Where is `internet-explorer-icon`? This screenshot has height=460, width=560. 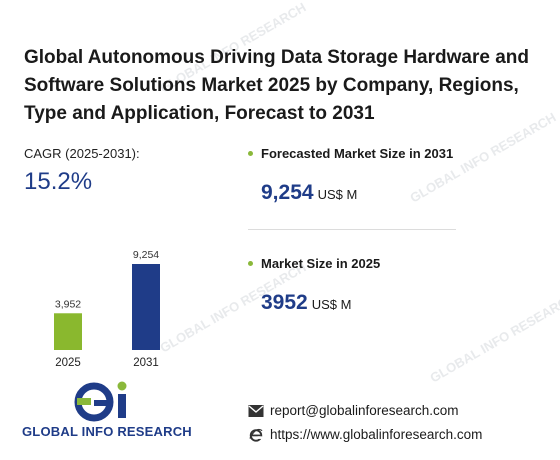
internet-explorer-icon is located at coordinates (256, 435).